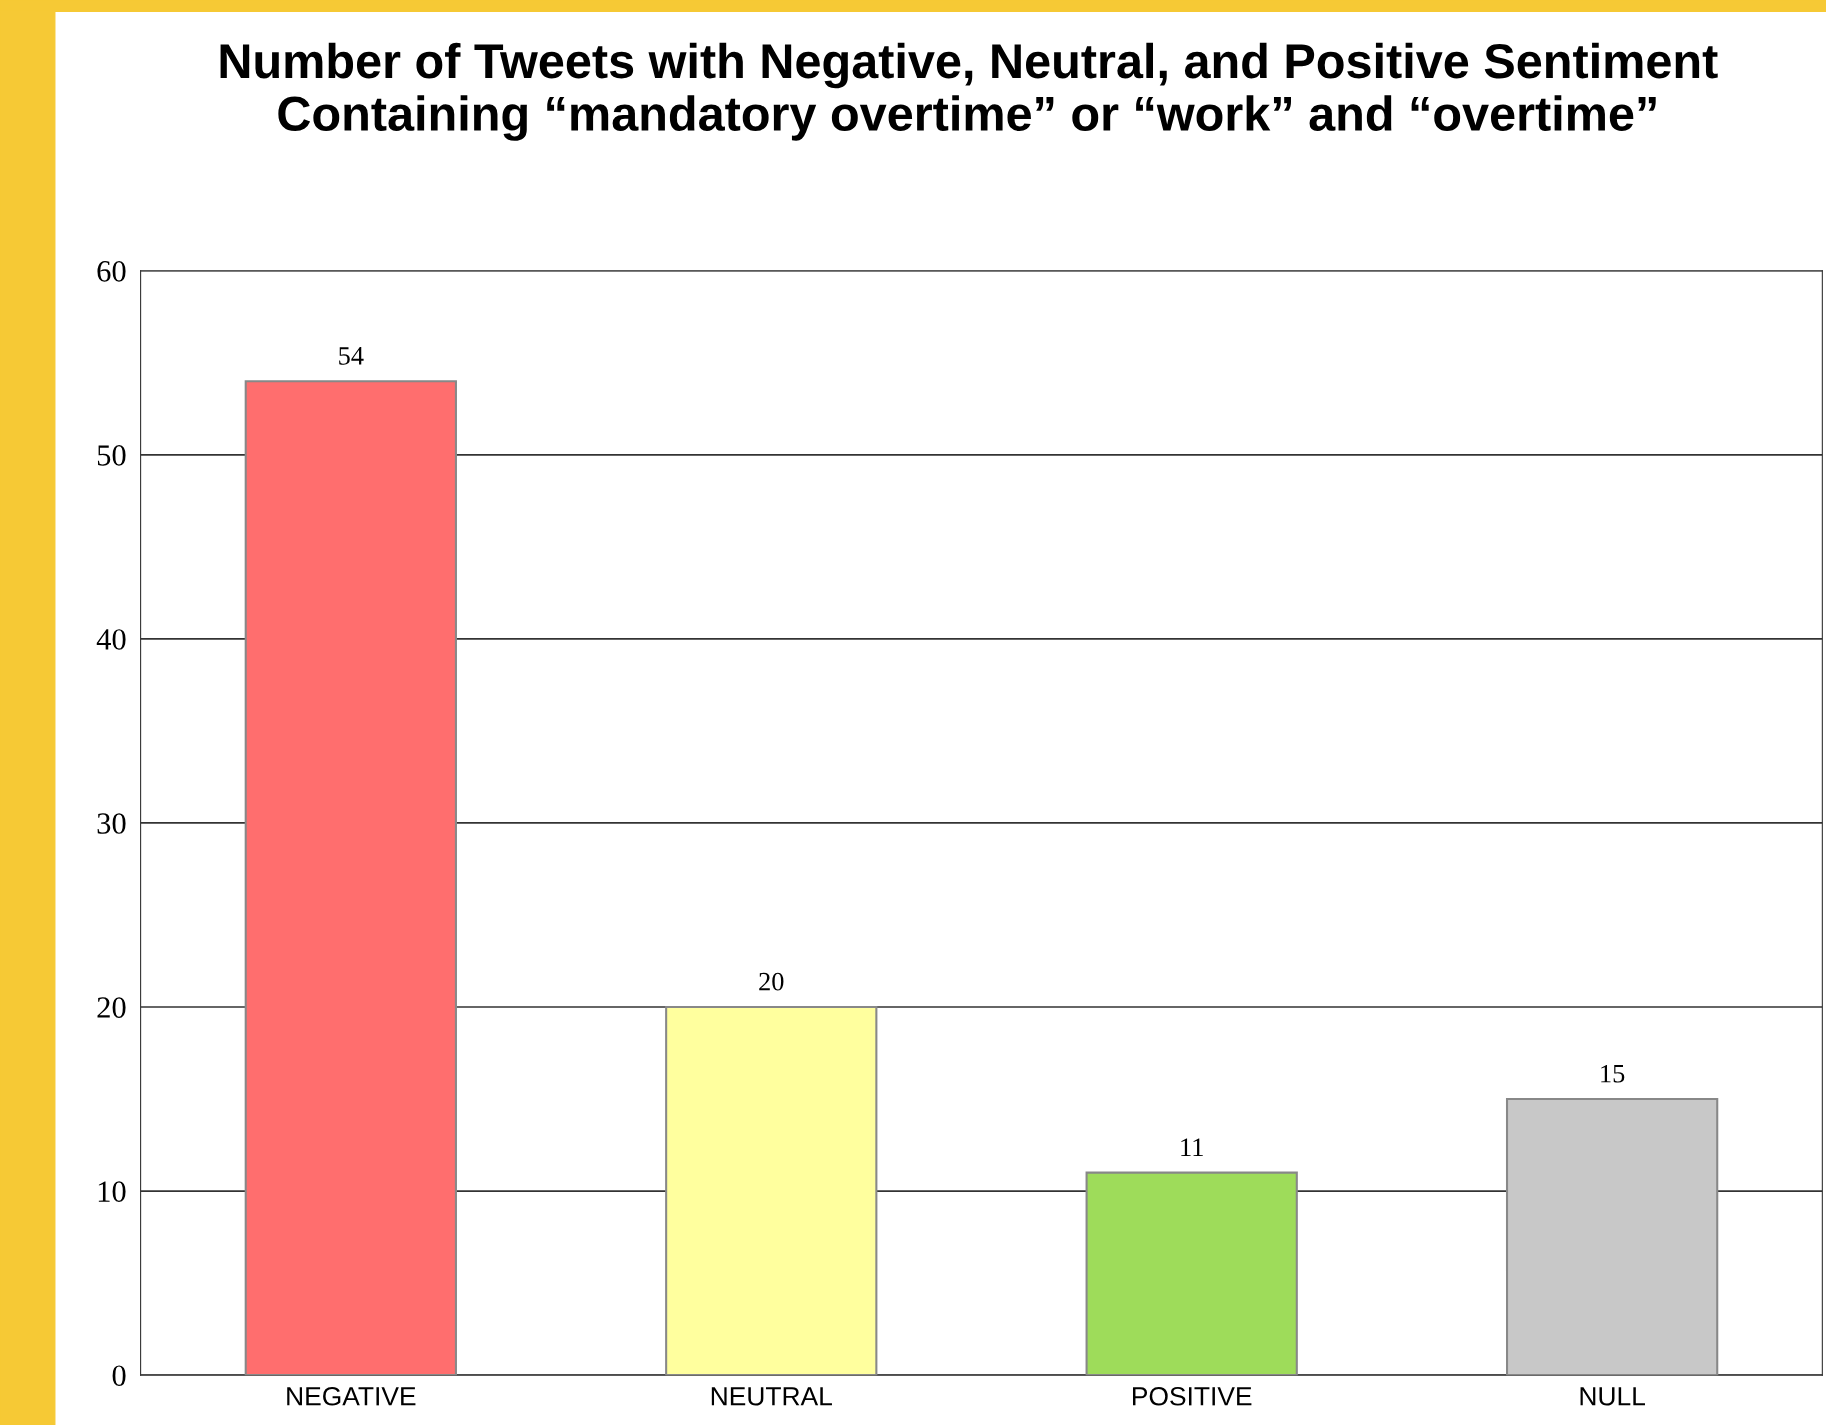 The height and width of the screenshot is (1425, 1826). I want to click on y-tick-label: 0, so click(119, 1376).